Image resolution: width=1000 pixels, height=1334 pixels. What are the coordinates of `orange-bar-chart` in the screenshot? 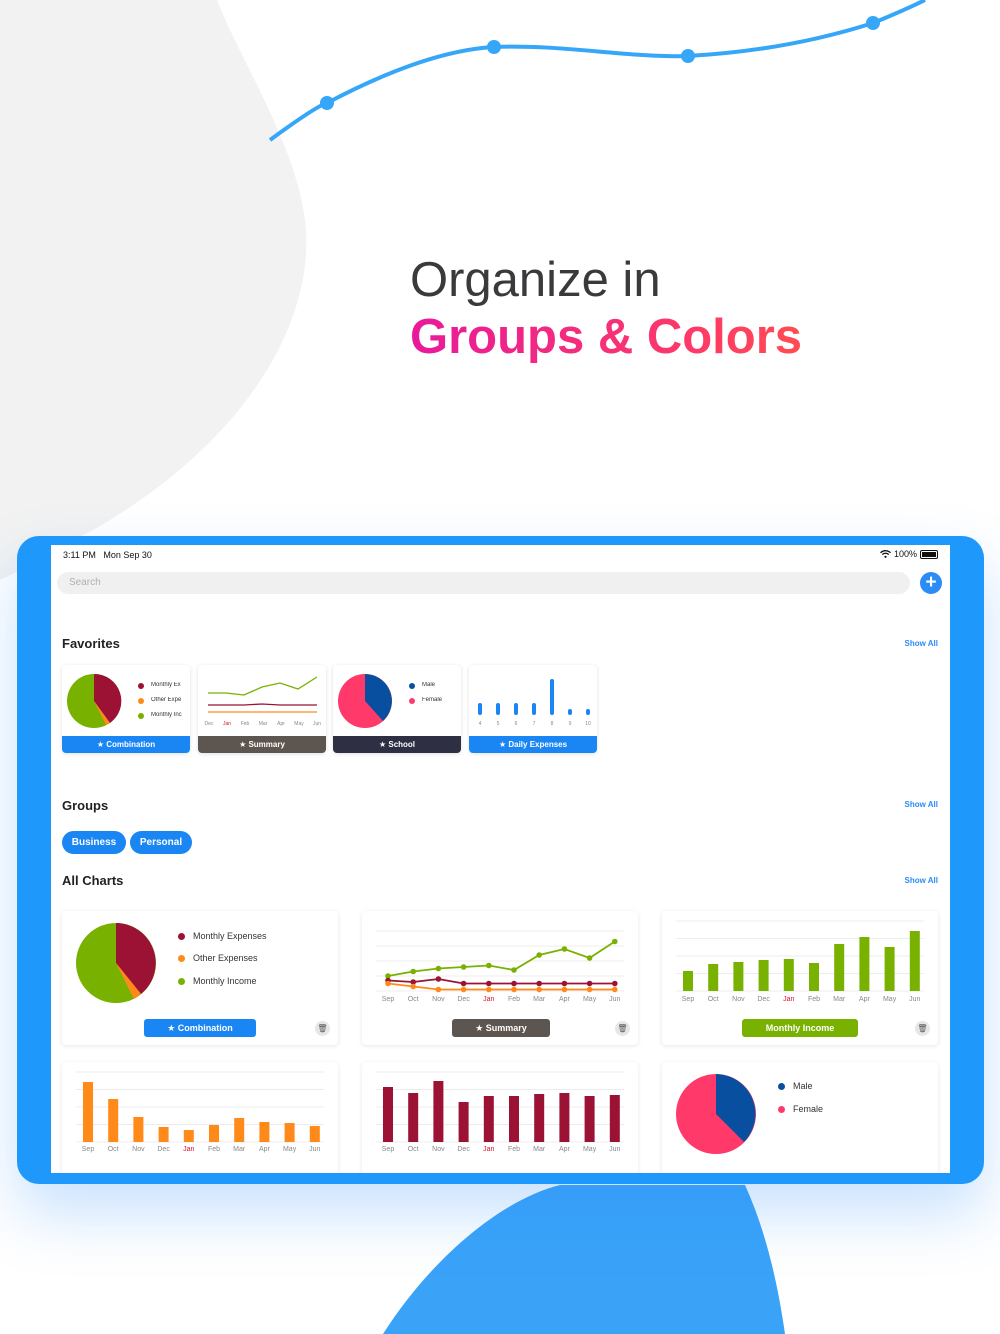 It's located at (200, 1107).